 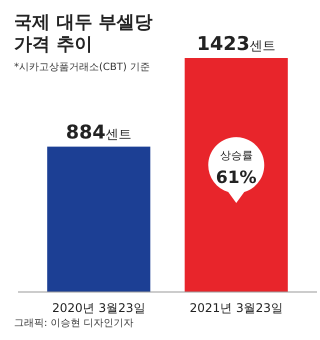 What do you see at coordinates (236, 168) in the screenshot?
I see `annotation: 상승률 61%` at bounding box center [236, 168].